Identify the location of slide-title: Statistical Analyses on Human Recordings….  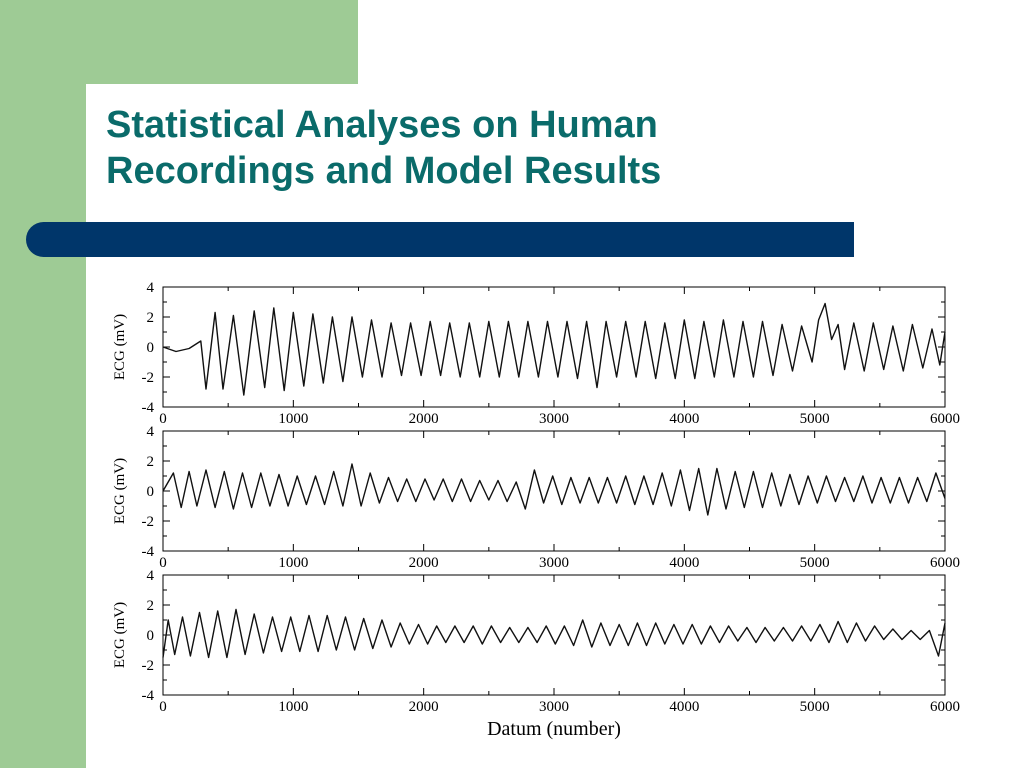
(383, 148).